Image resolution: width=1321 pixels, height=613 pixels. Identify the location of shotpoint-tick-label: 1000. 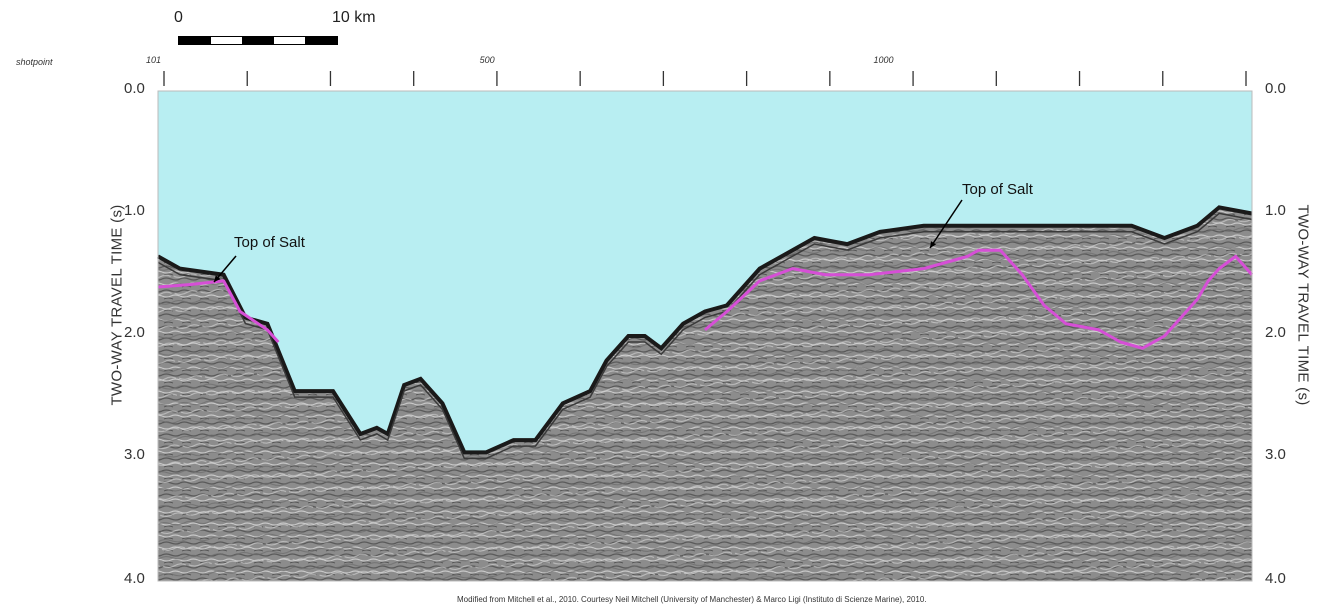
(884, 60).